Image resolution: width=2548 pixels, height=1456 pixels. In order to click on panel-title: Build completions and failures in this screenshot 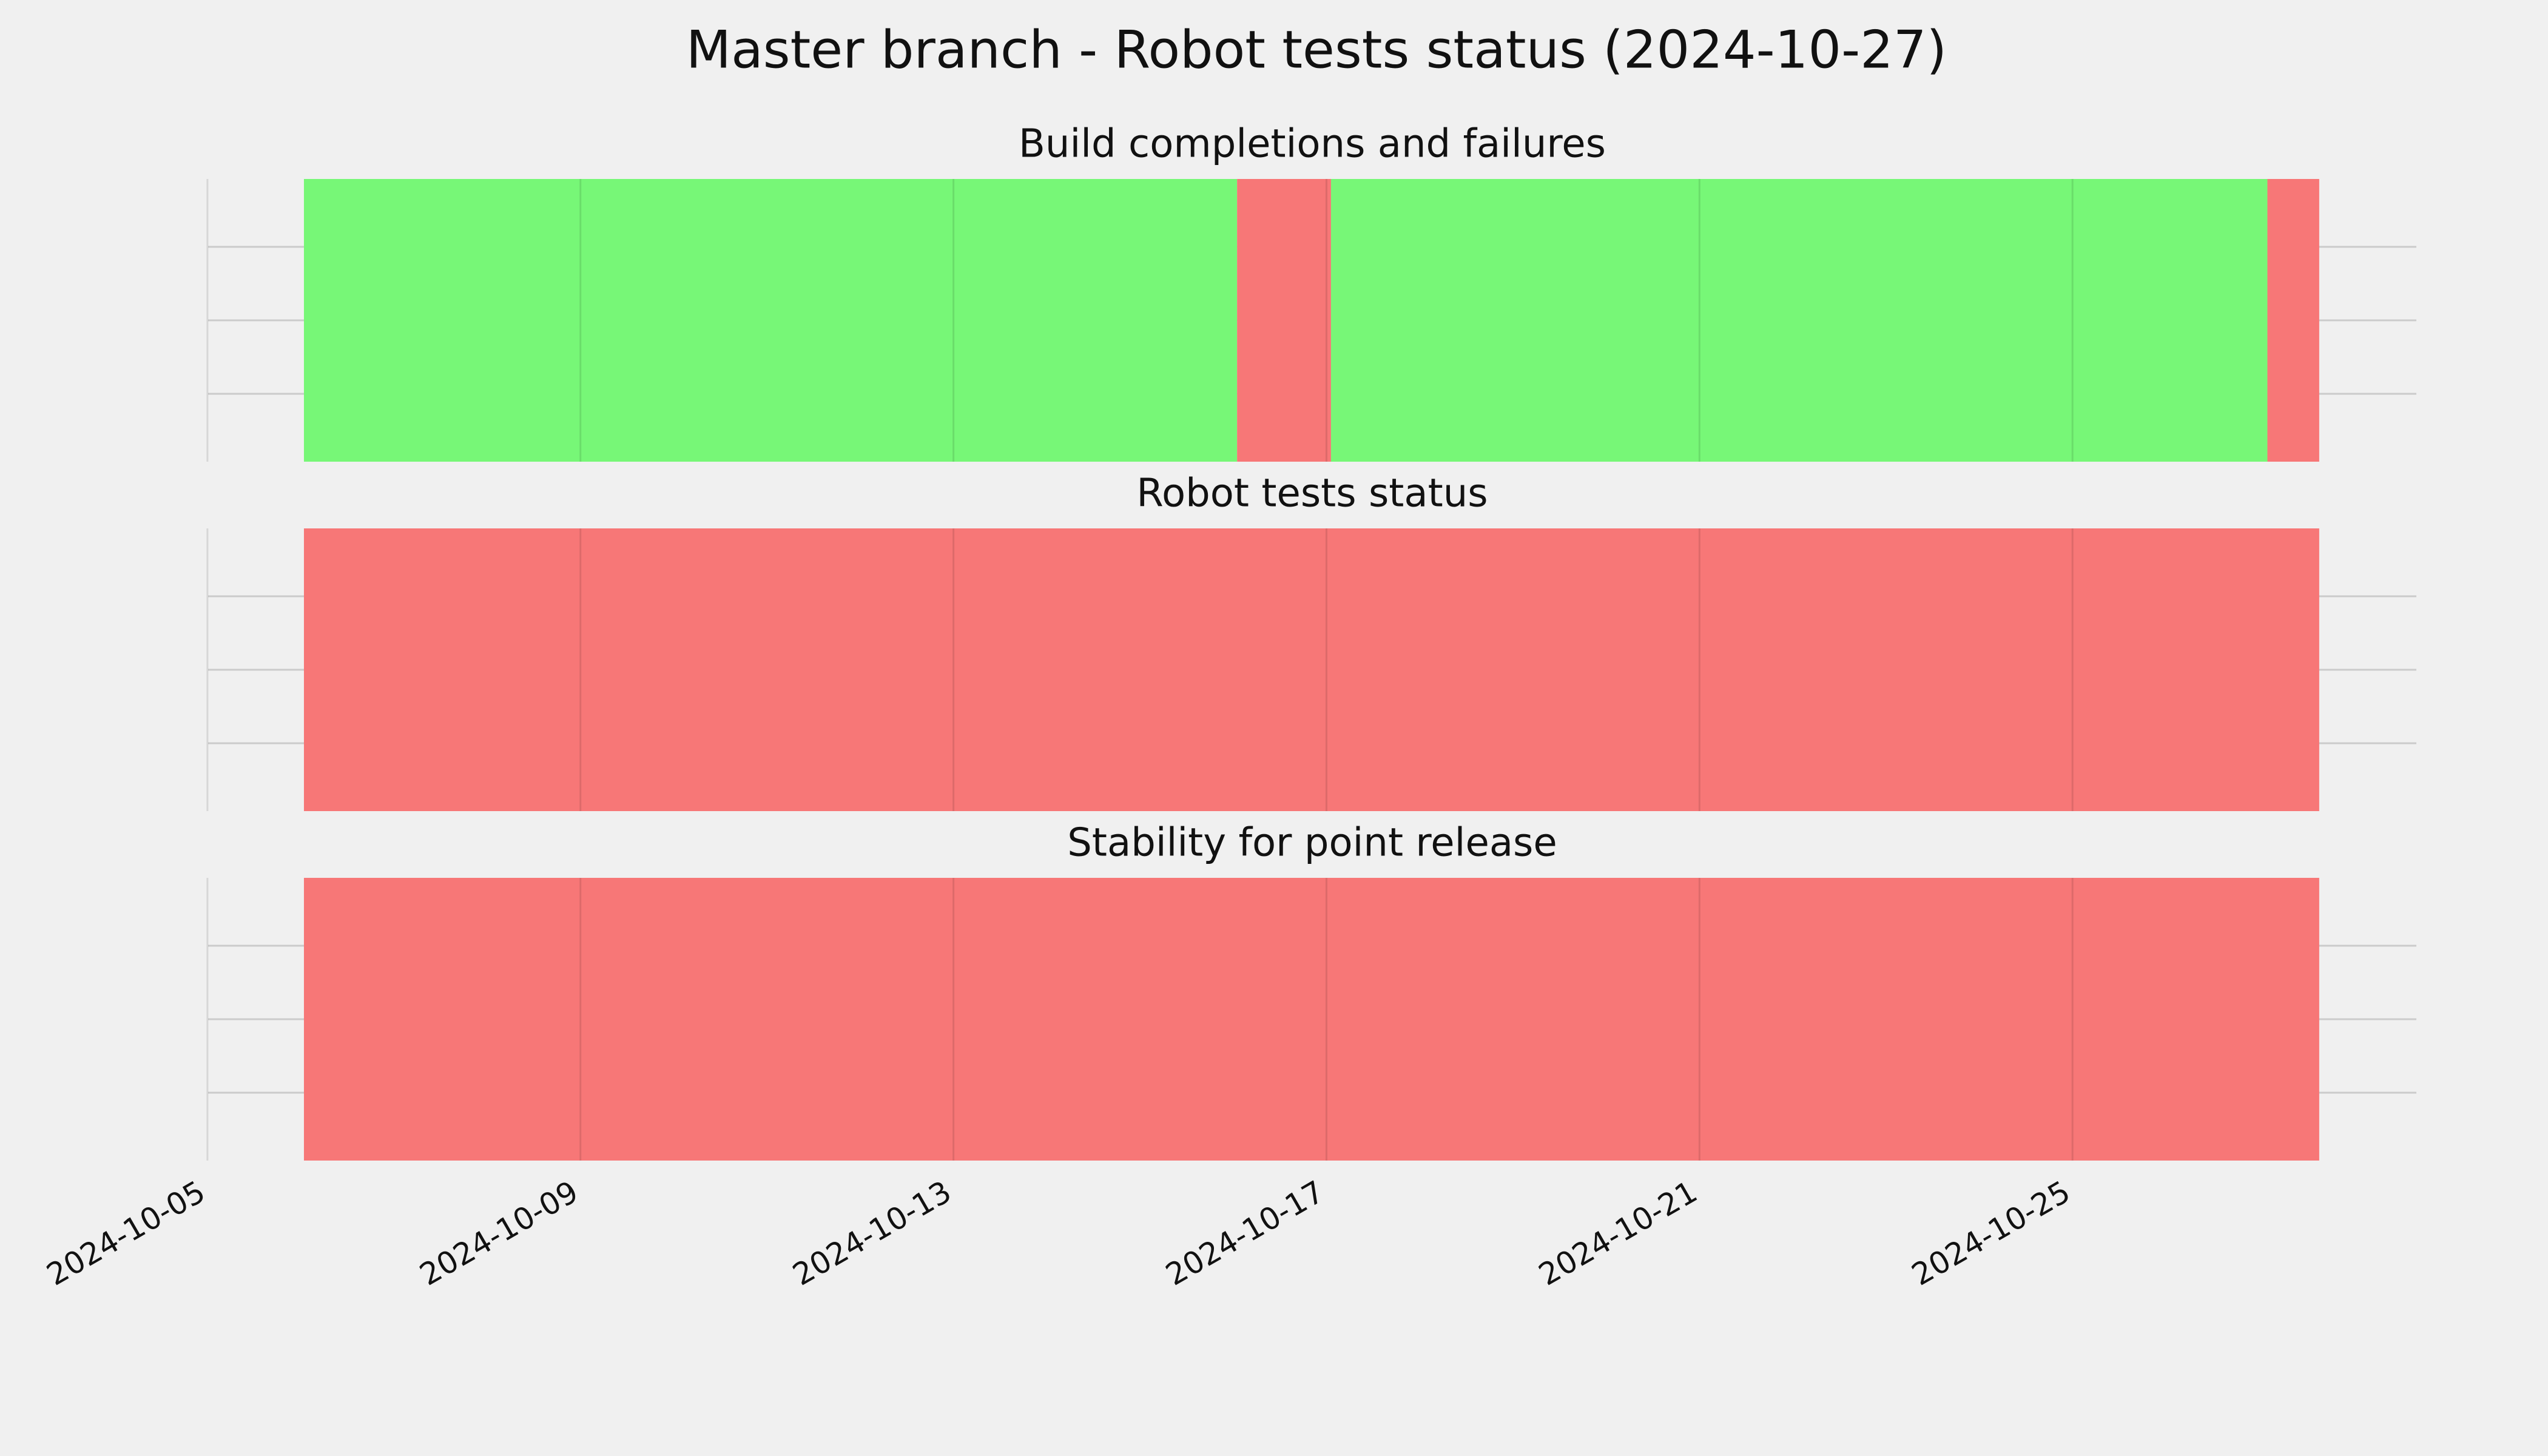, I will do `click(1312, 144)`.